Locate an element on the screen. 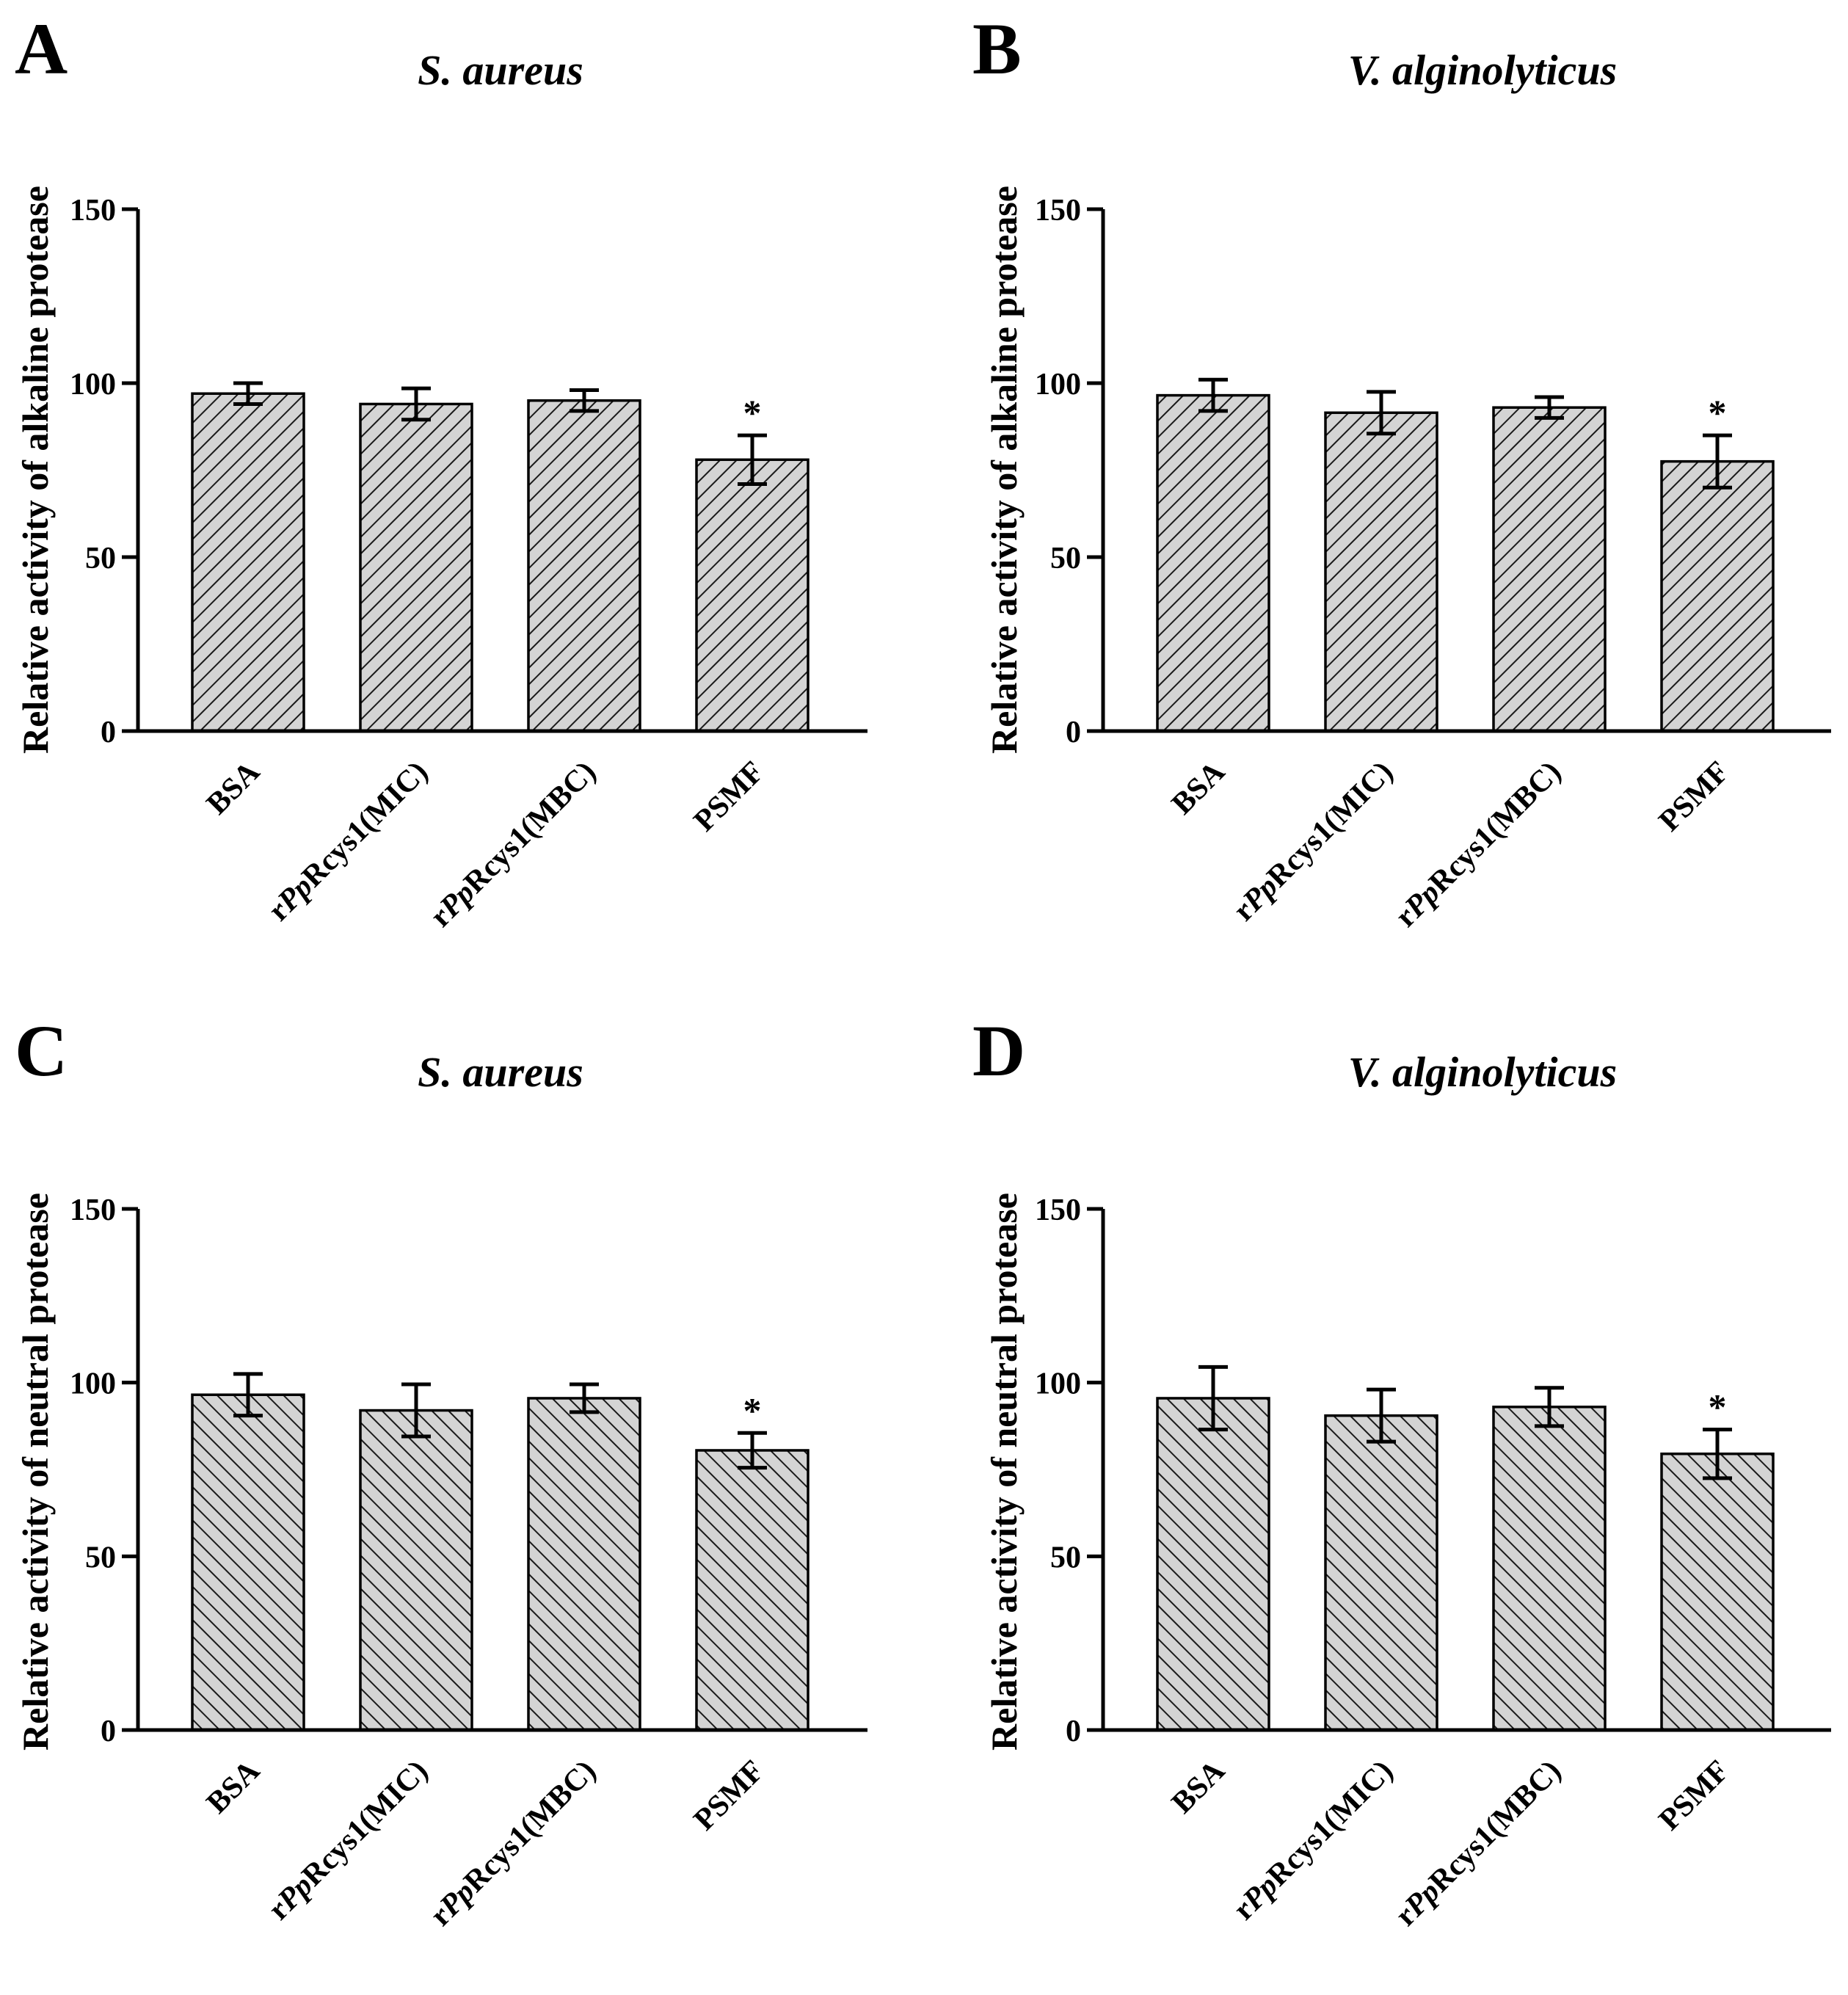 The width and height of the screenshot is (1848, 1995). panel-letter: C is located at coordinates (41, 1050).